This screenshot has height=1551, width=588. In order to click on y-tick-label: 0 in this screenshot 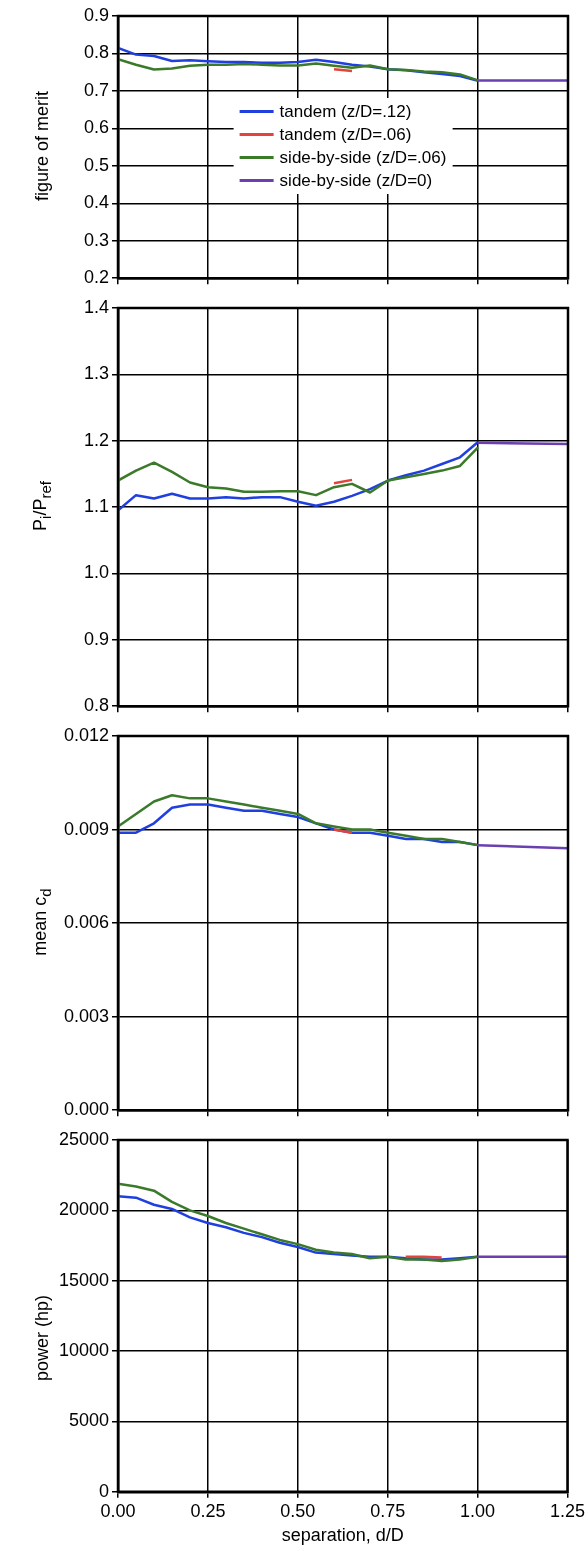, I will do `click(103, 1490)`.